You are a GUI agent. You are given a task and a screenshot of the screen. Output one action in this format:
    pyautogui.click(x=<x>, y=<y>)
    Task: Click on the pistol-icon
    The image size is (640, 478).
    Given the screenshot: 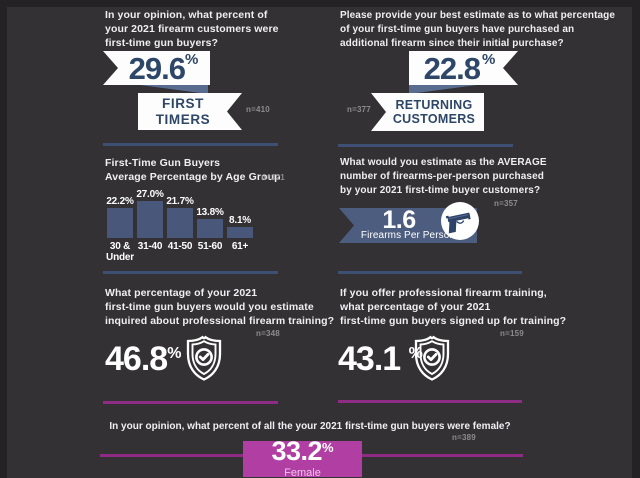 What is the action you would take?
    pyautogui.click(x=458, y=223)
    